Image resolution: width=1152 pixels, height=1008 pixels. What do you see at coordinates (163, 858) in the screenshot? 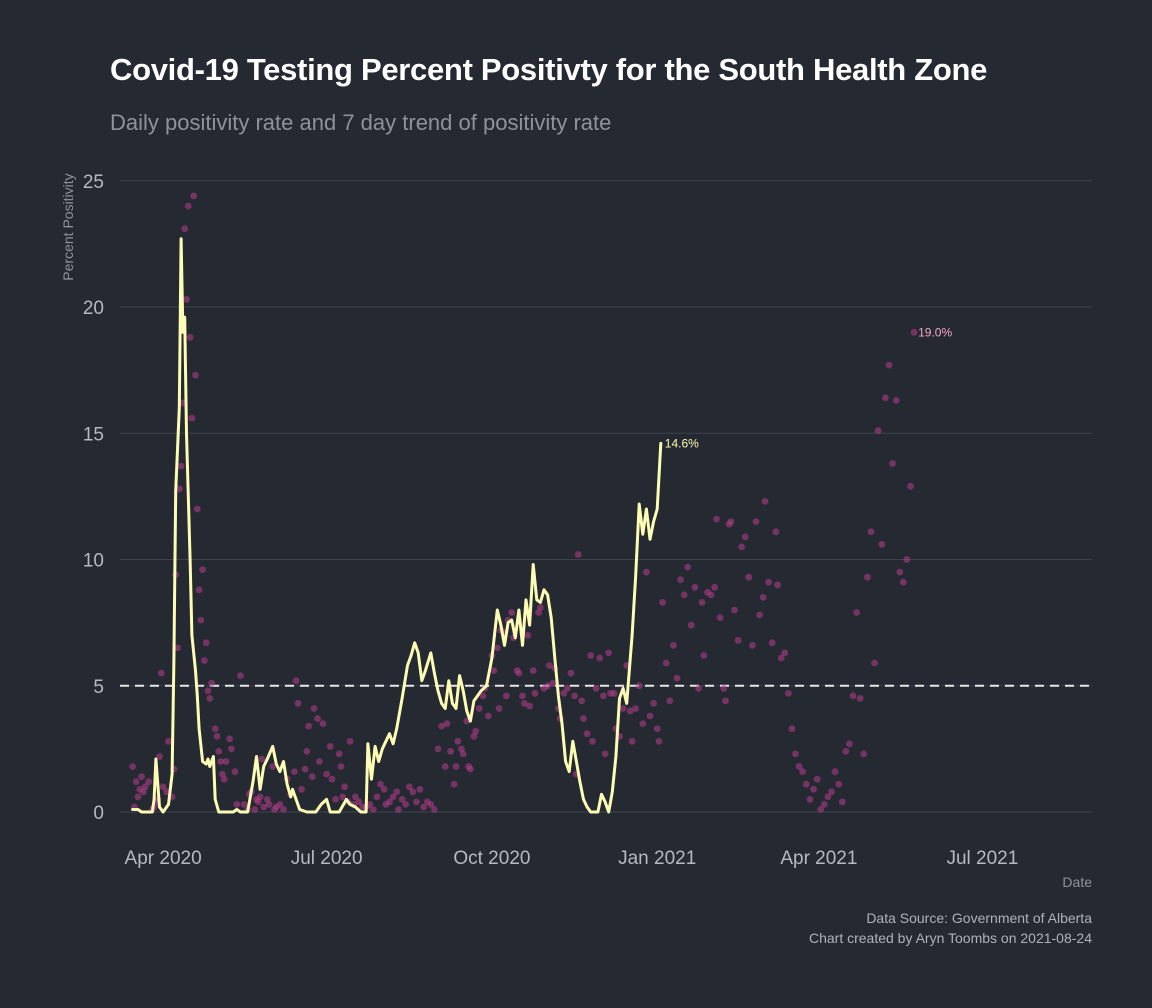
I see `x-tick-label: Apr 2020` at bounding box center [163, 858].